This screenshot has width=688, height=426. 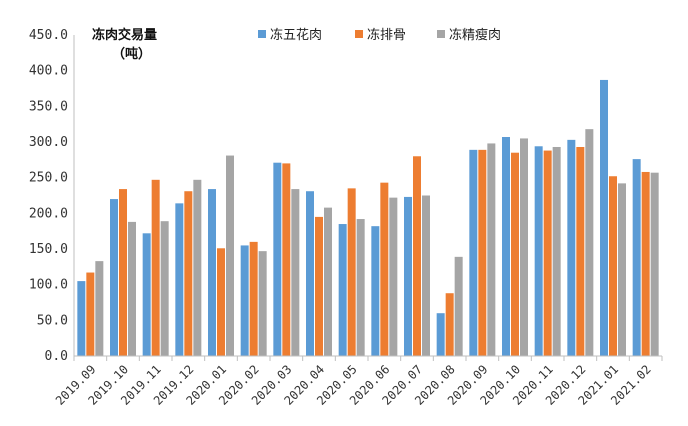 I want to click on y-axis-title-line1: 冻肉交易量, so click(x=124, y=35).